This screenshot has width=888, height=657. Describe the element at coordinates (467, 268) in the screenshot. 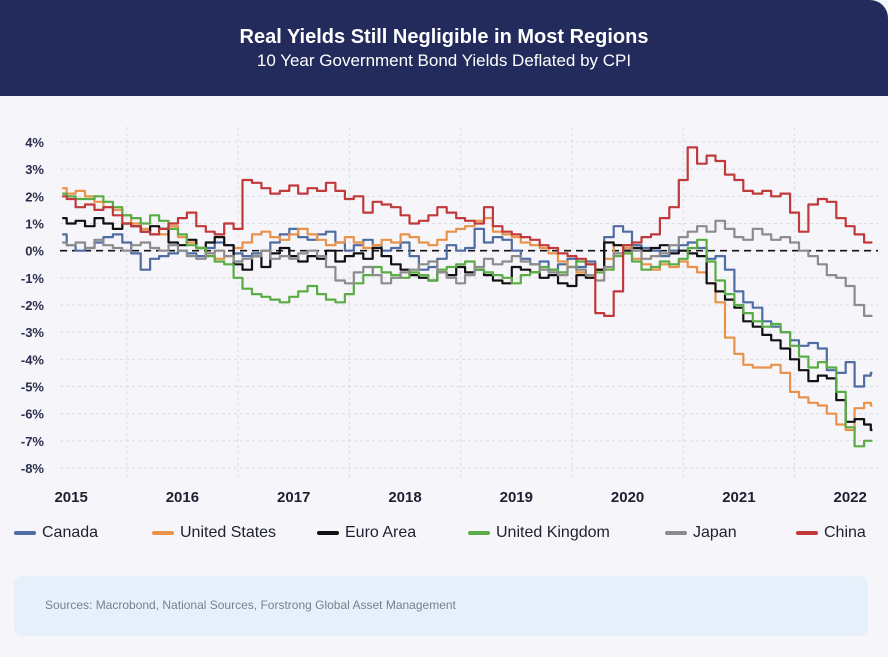

I see `series-line-japan` at that location.